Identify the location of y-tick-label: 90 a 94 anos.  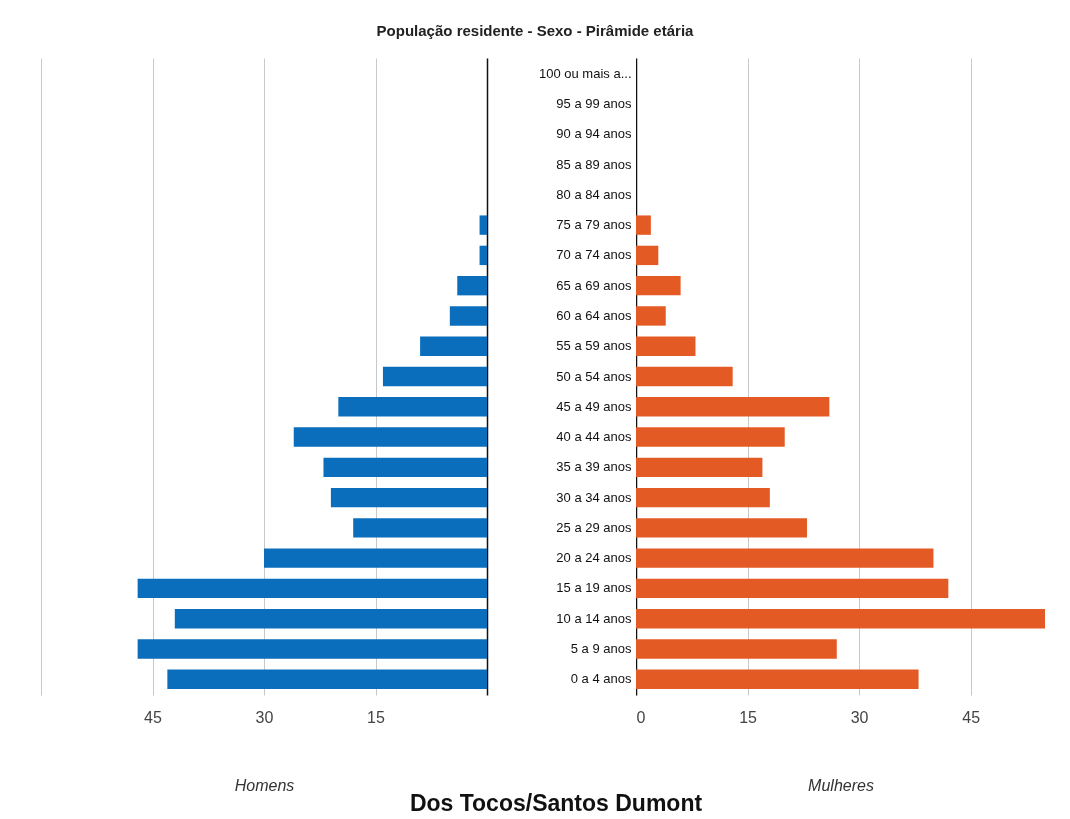
(594, 134).